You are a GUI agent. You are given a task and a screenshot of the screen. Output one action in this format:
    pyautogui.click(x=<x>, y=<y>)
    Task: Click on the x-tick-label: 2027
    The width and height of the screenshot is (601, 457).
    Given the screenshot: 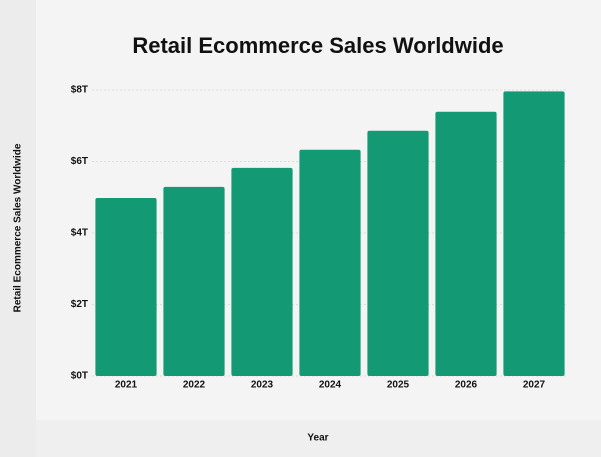 What is the action you would take?
    pyautogui.click(x=534, y=385)
    